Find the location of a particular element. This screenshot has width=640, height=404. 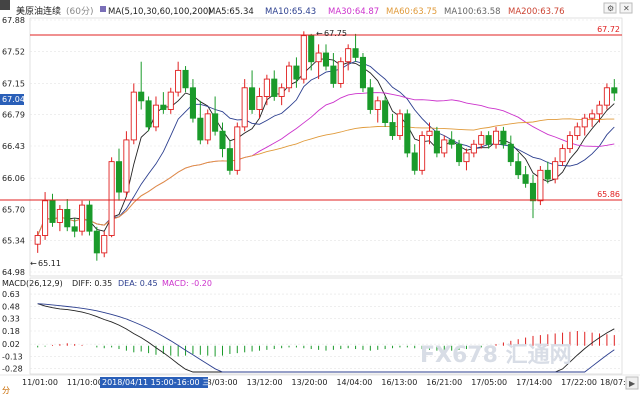

price-y-tick: 64.98 is located at coordinates (13, 272).